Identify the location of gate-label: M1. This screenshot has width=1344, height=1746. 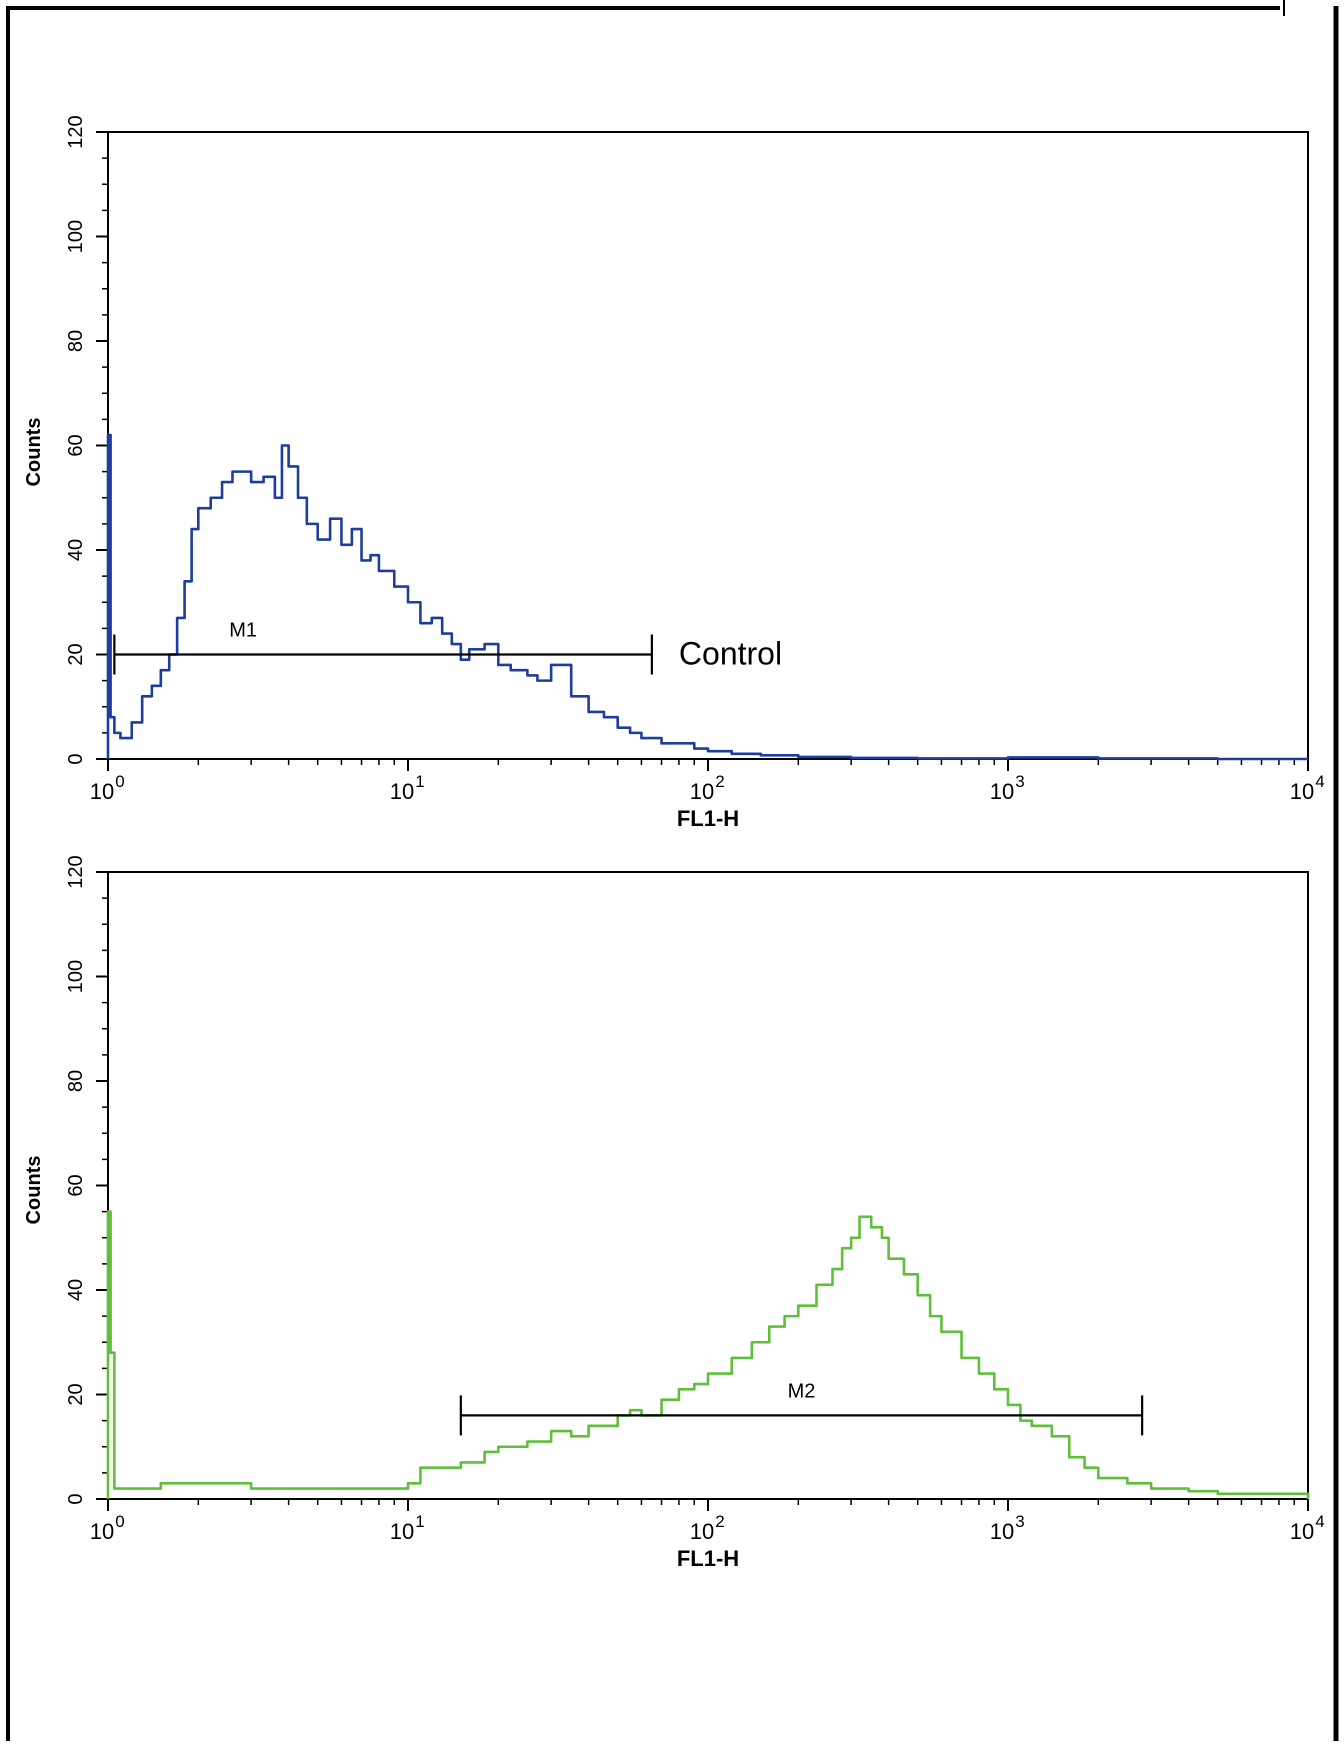
(243, 631).